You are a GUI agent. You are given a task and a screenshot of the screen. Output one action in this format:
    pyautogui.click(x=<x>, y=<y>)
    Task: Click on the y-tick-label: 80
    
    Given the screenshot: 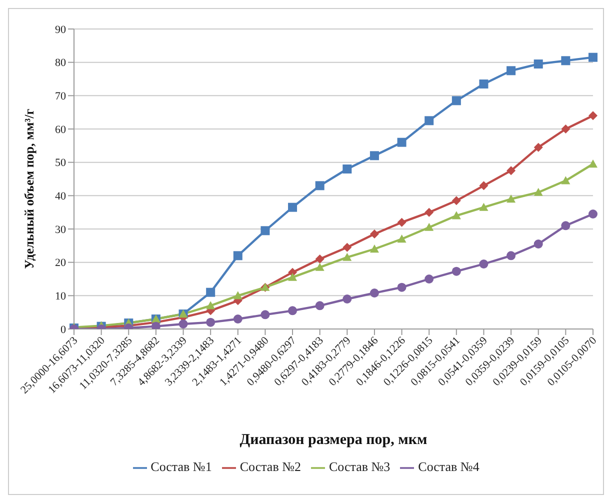 What is the action you would take?
    pyautogui.click(x=60, y=63)
    